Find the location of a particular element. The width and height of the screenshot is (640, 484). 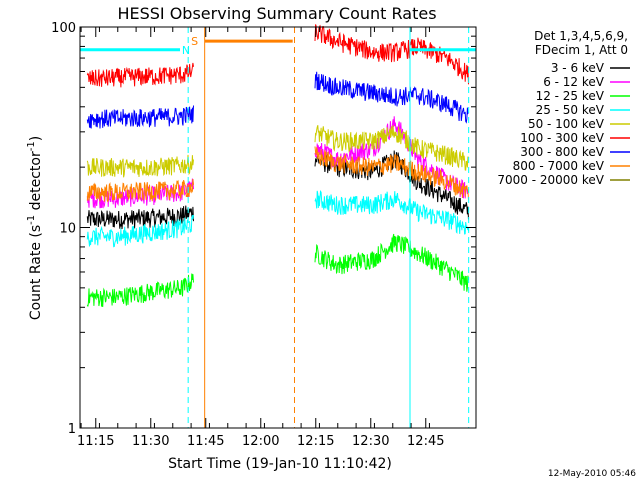

x-tick-label-1: 11:30 is located at coordinates (150, 441).